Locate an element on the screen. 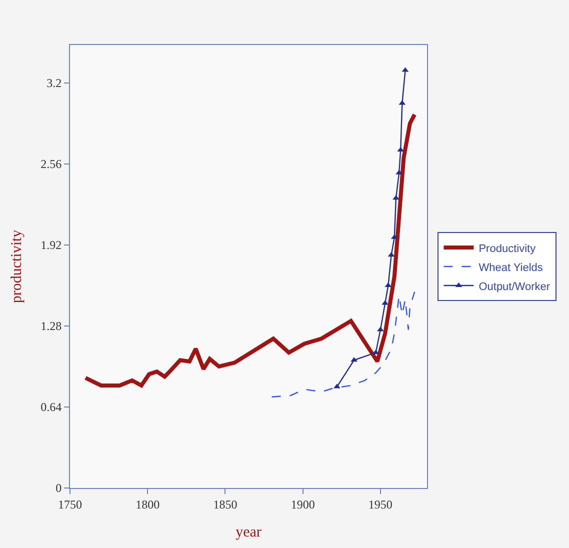 The width and height of the screenshot is (569, 548). x-tick-label: 1900 is located at coordinates (302, 504).